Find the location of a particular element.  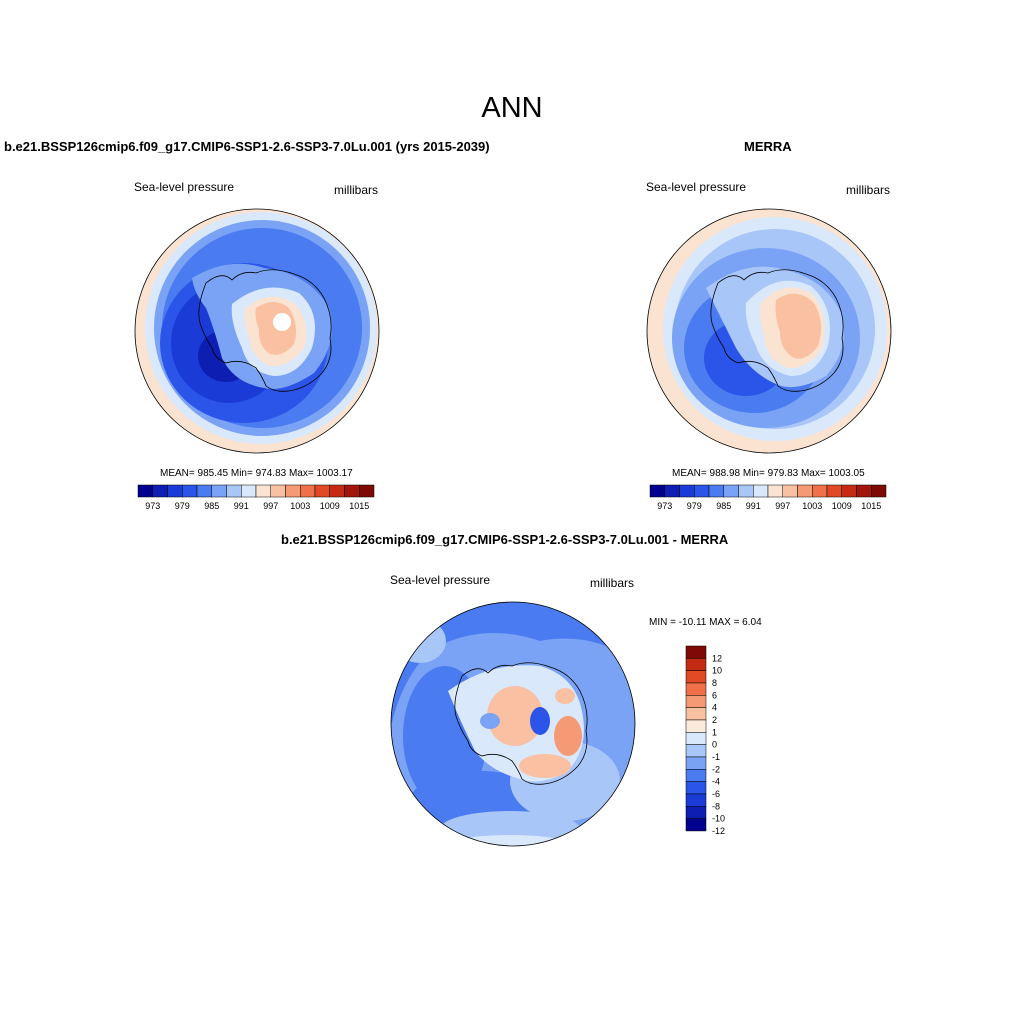

diff-colorbar-boxes is located at coordinates (696, 738).